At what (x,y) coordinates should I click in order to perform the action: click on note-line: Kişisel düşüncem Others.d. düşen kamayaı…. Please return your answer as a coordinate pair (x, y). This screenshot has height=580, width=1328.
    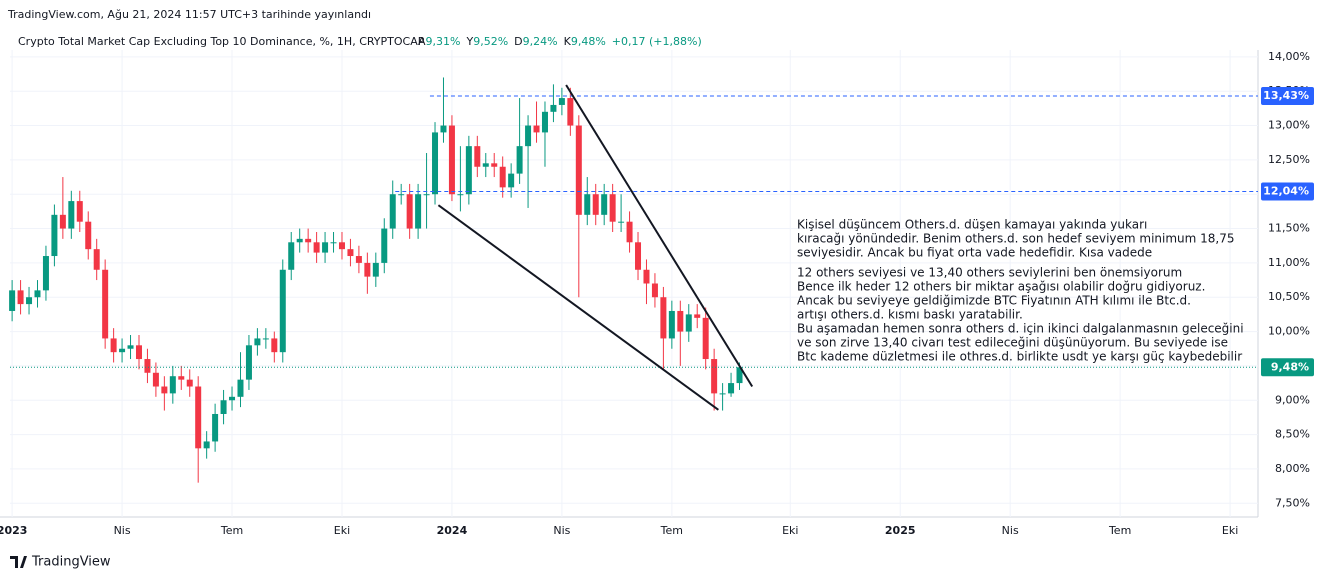
    Looking at the image, I should click on (972, 225).